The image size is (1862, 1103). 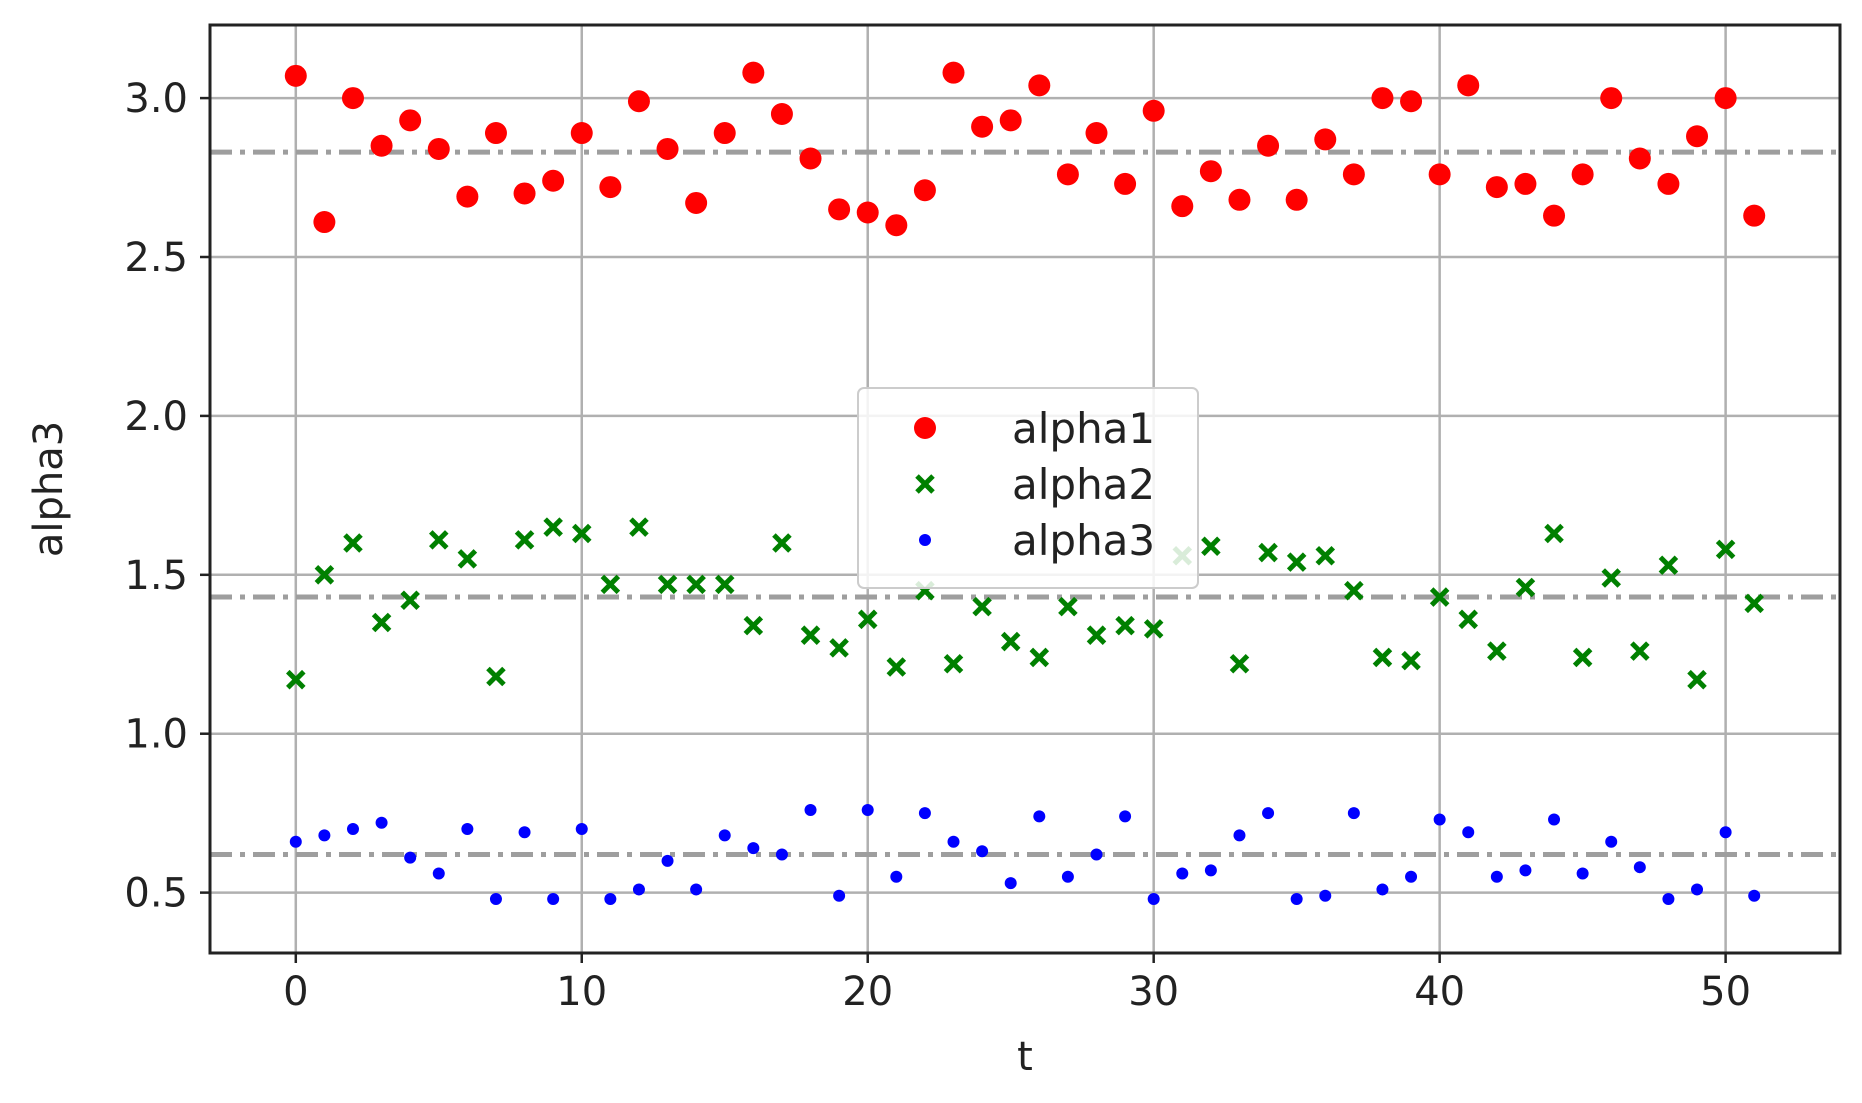 I want to click on y-tick-label: 3.0, so click(x=156, y=99).